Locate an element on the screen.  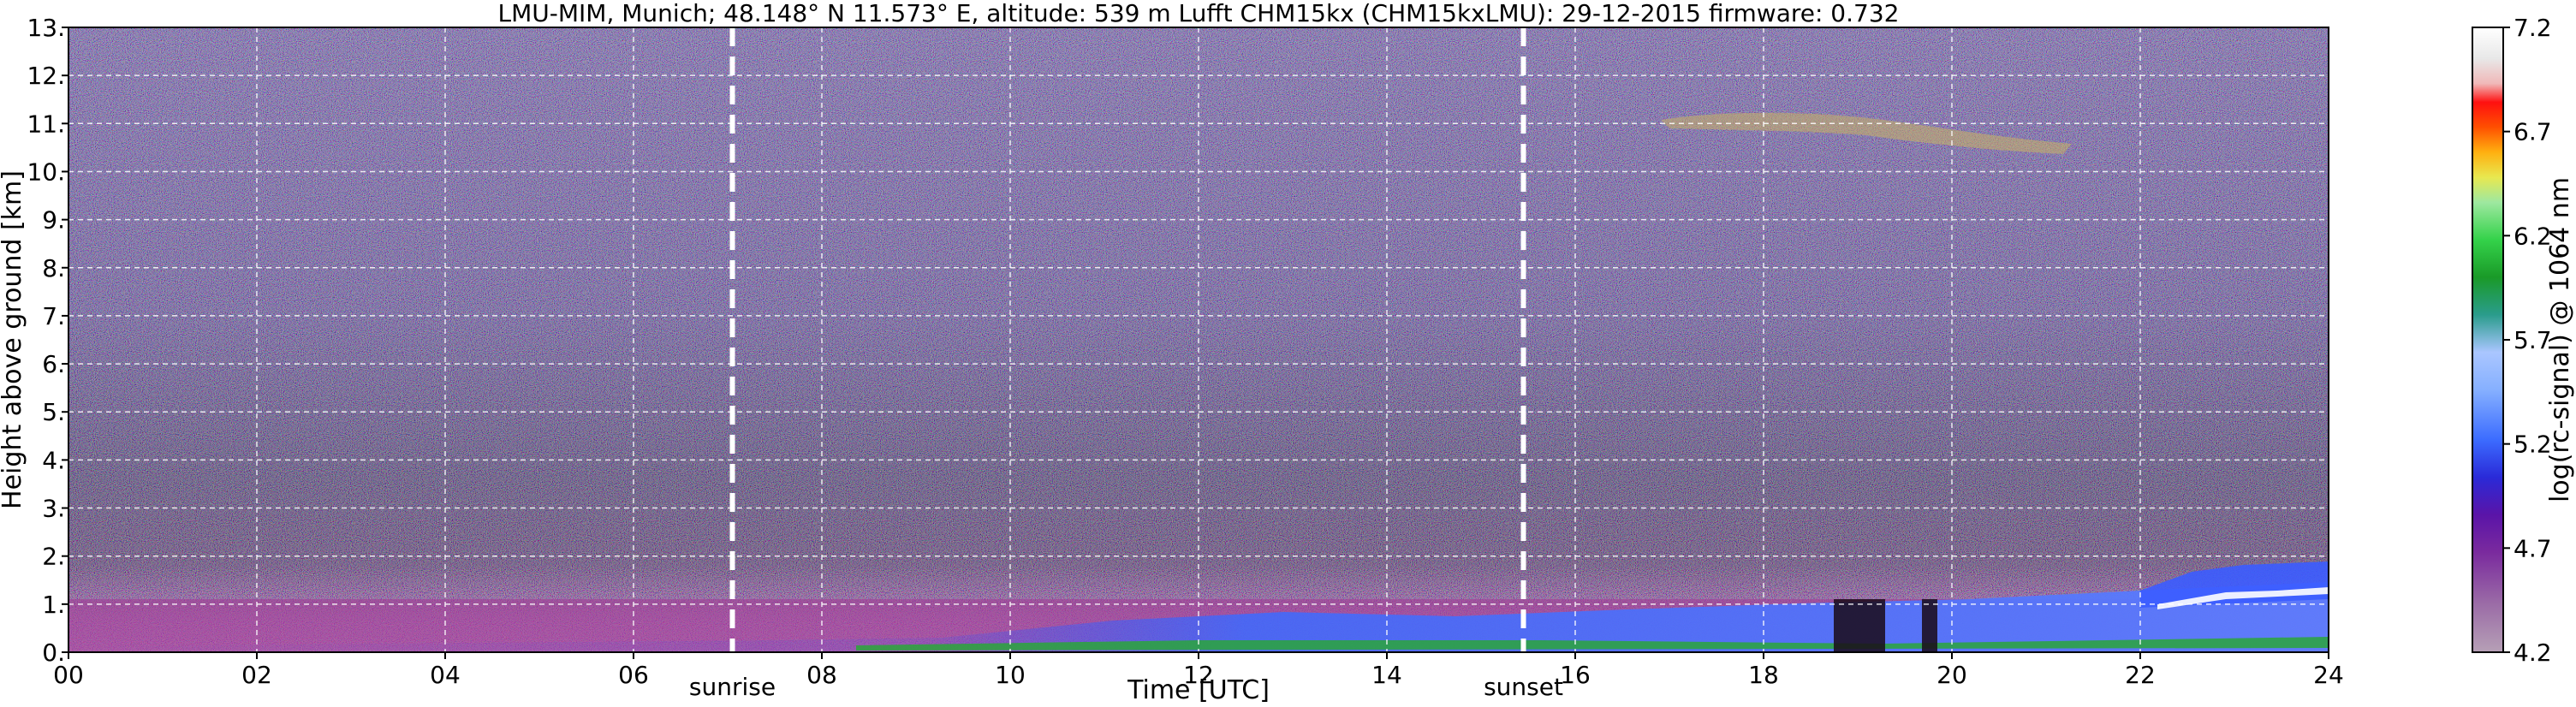
x-tick-label: 06 is located at coordinates (633, 675).